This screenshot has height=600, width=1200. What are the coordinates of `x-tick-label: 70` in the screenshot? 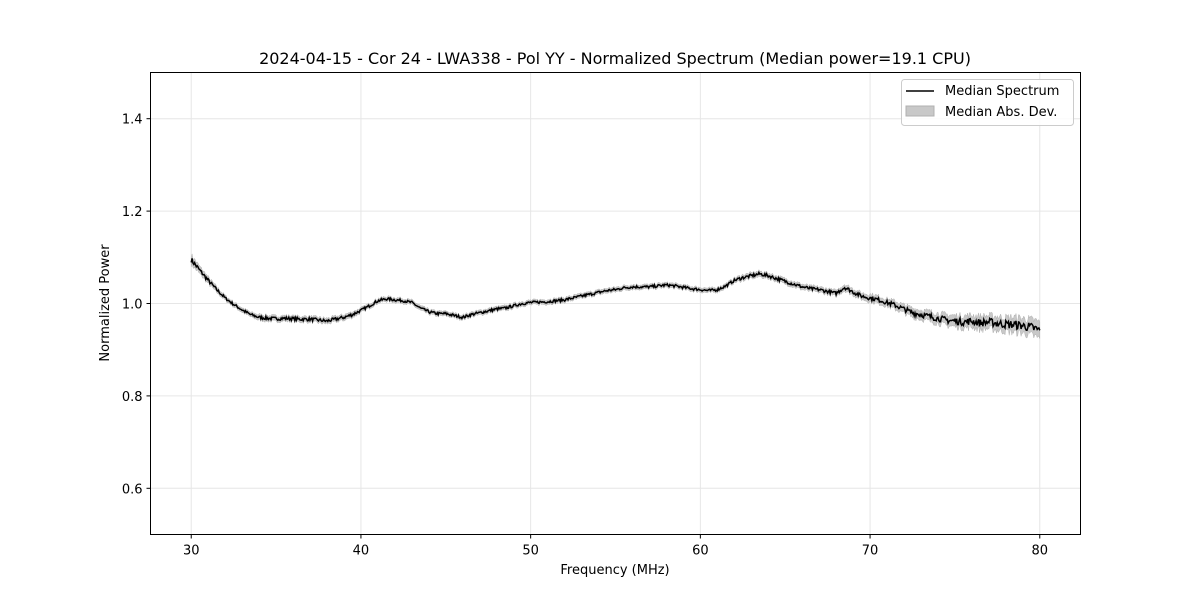 It's located at (870, 551).